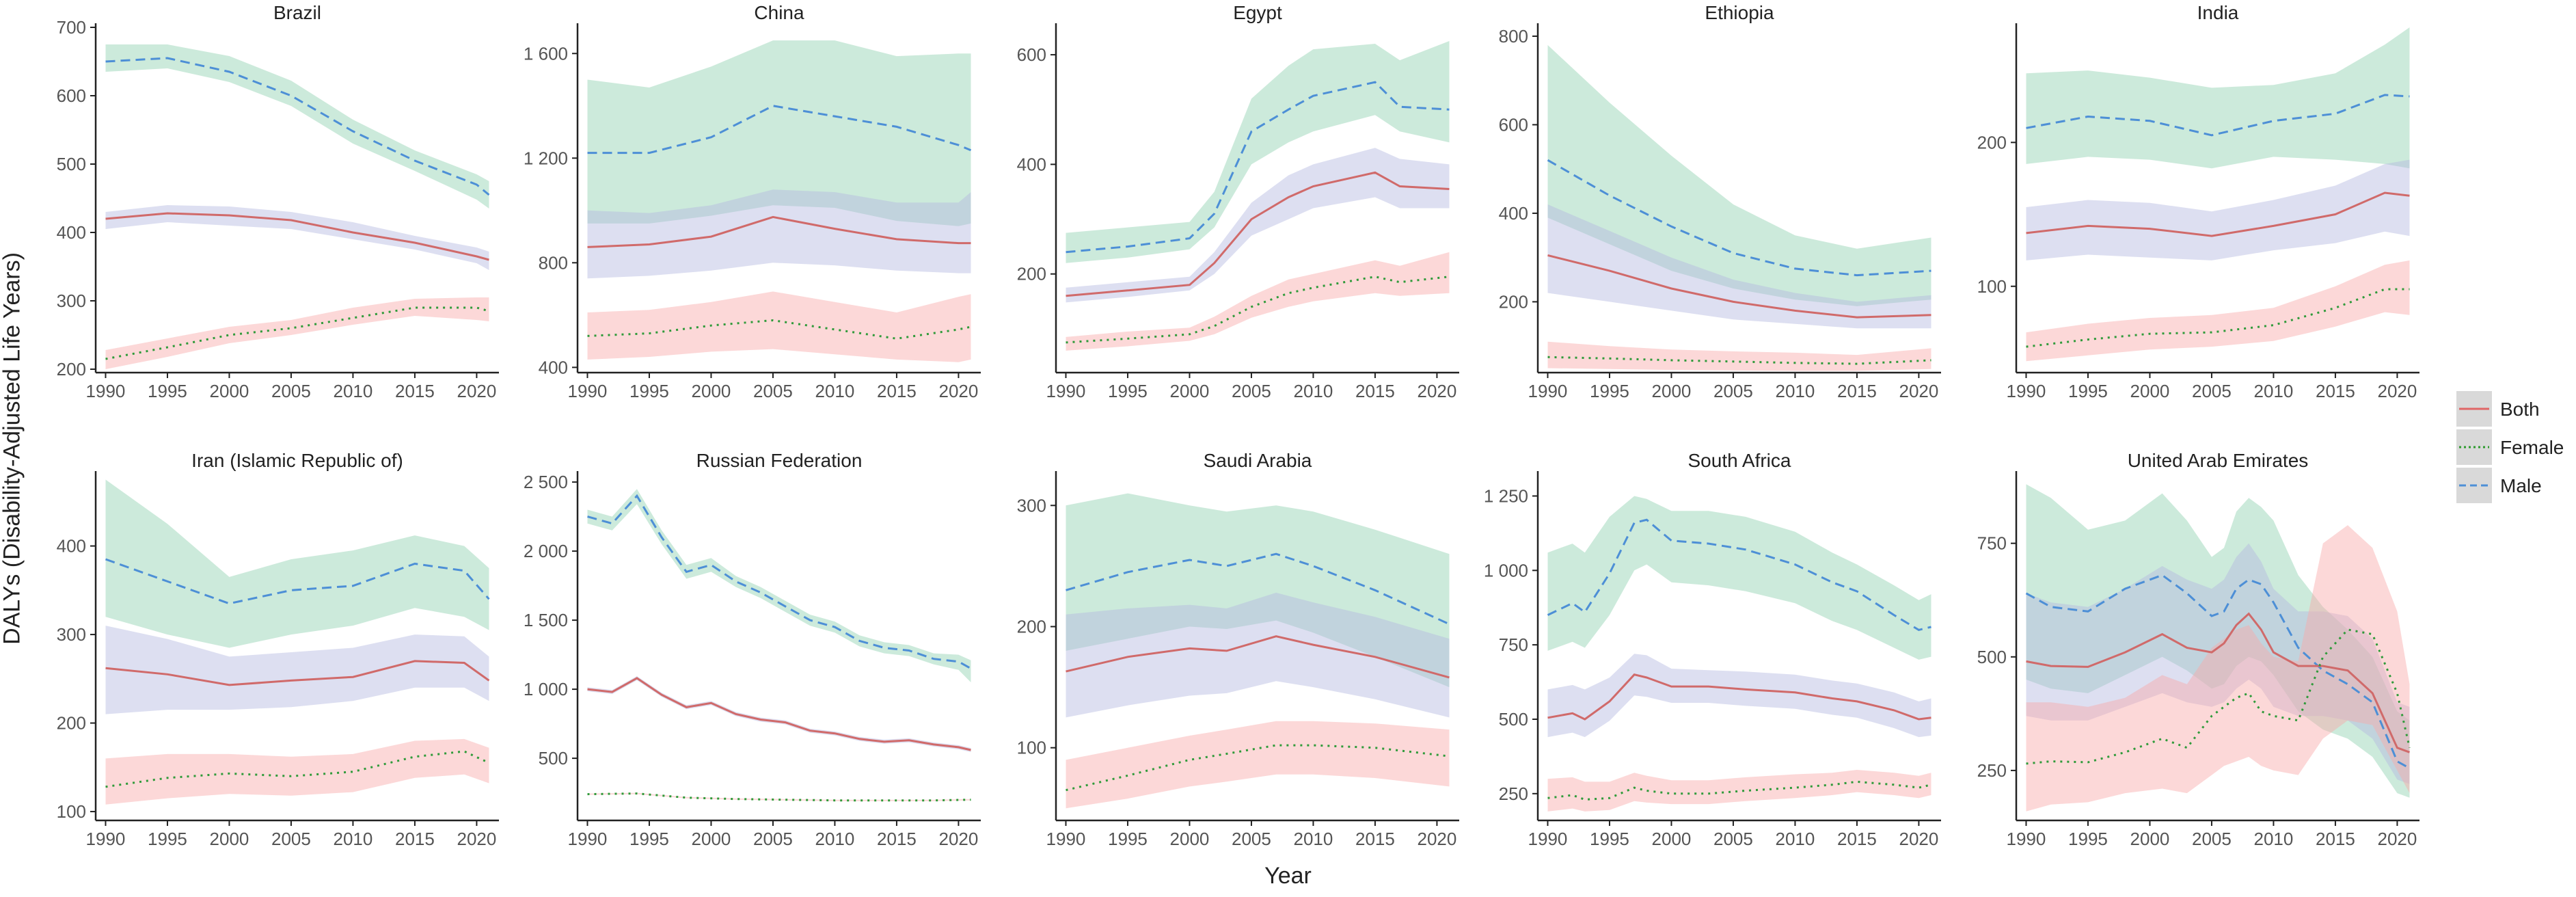 The width and height of the screenshot is (2576, 897). What do you see at coordinates (415, 391) in the screenshot?
I see `panel-brazil-xtick-label: 2015` at bounding box center [415, 391].